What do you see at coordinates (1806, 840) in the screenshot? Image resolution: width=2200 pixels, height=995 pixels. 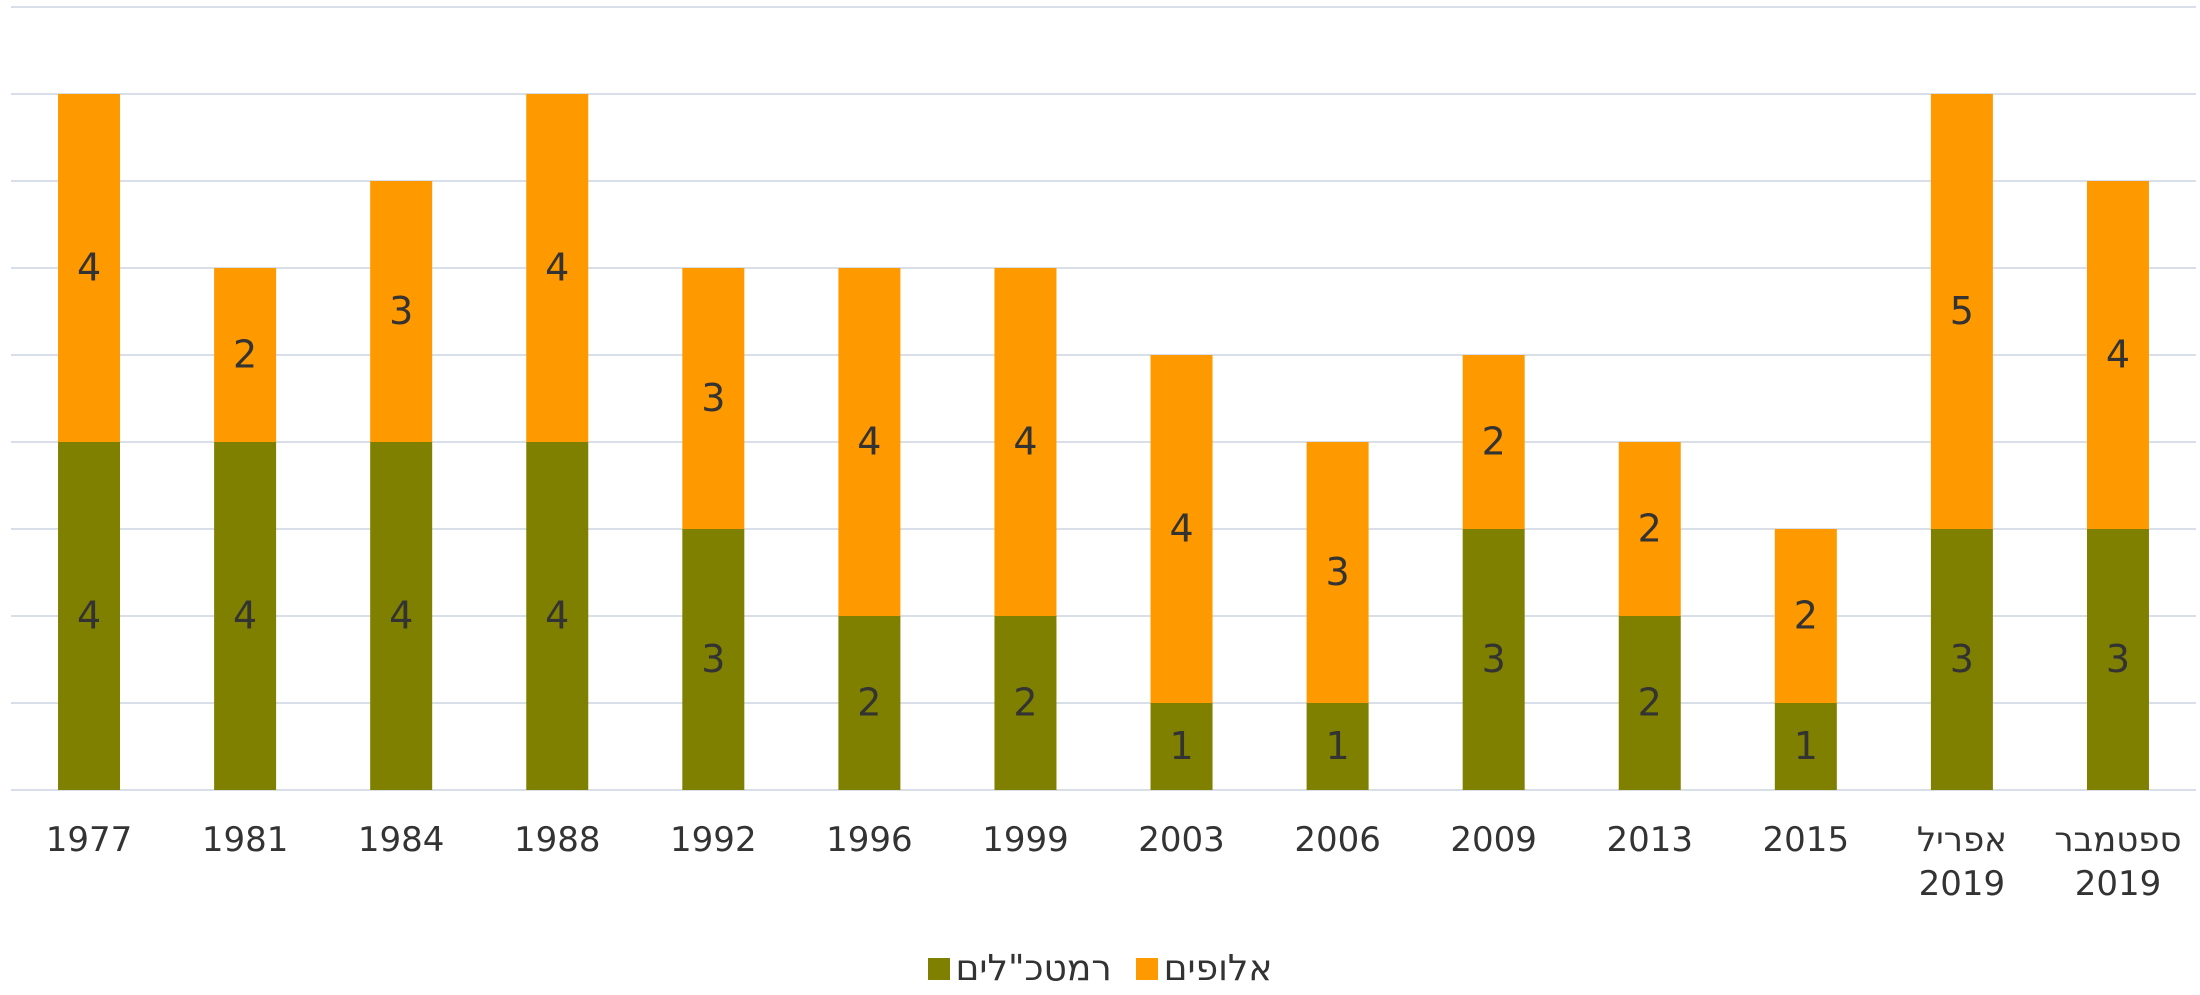 I see `x-tick-label: 2015` at bounding box center [1806, 840].